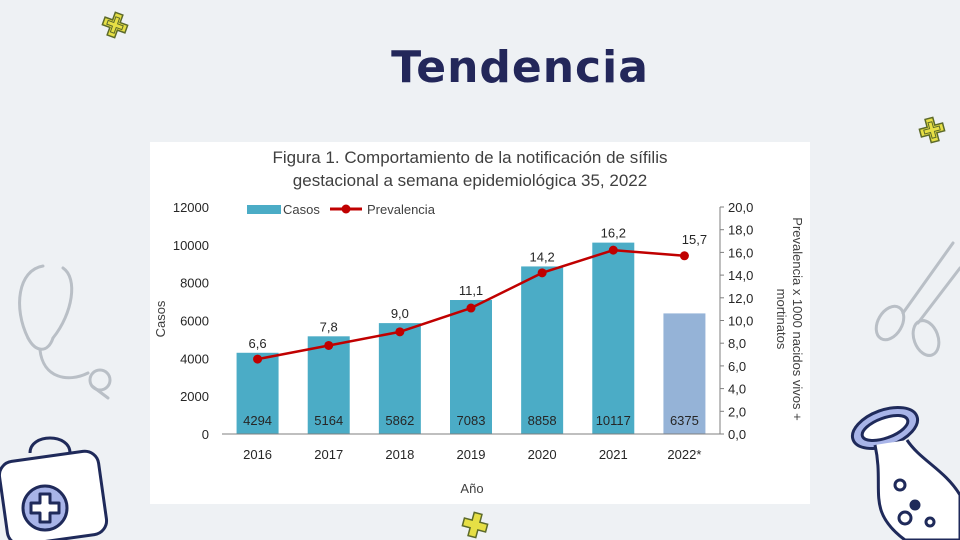 The image size is (960, 540). I want to click on prevalencia-point-2019, so click(471, 308).